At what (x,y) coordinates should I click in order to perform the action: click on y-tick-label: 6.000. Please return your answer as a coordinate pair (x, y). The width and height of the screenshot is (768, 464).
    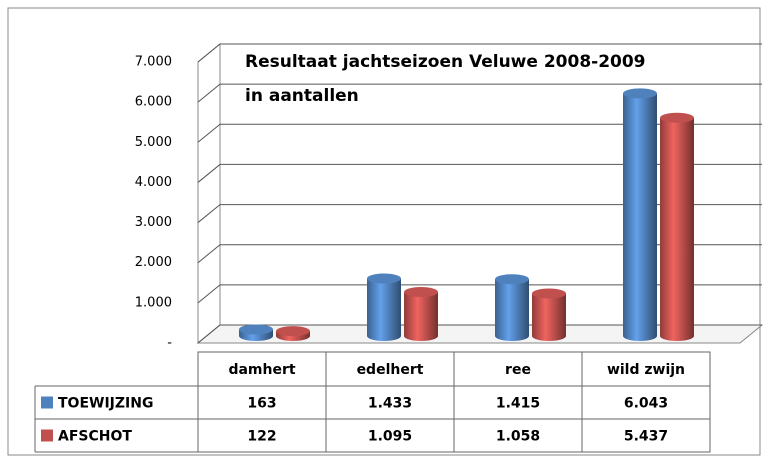
    Looking at the image, I should click on (153, 102).